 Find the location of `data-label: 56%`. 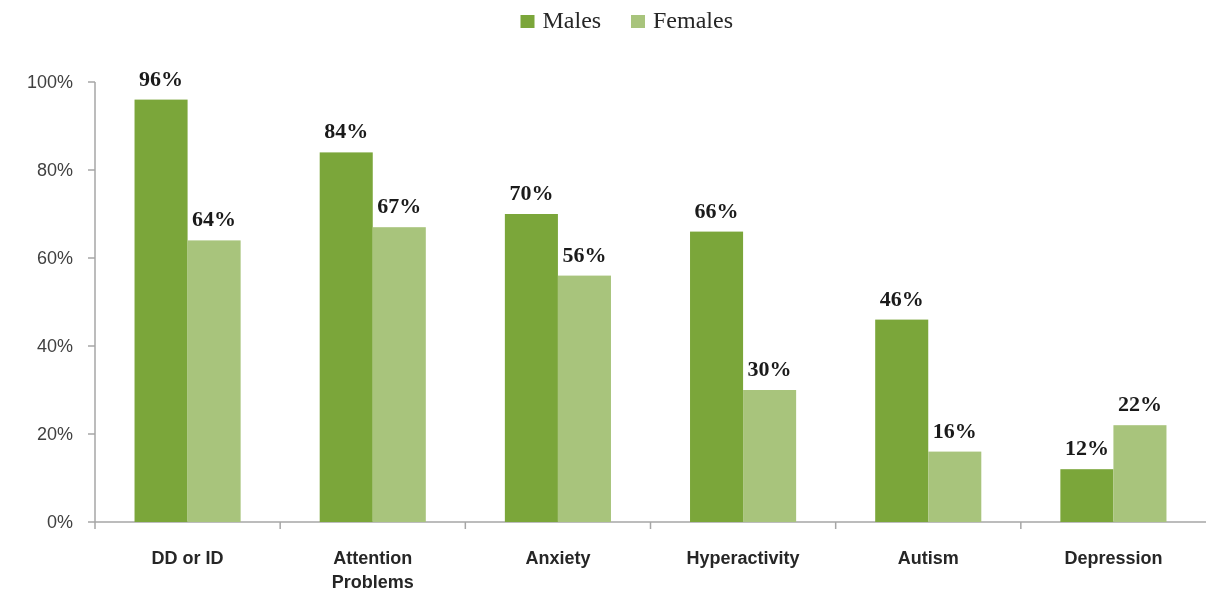

data-label: 56% is located at coordinates (584, 254).